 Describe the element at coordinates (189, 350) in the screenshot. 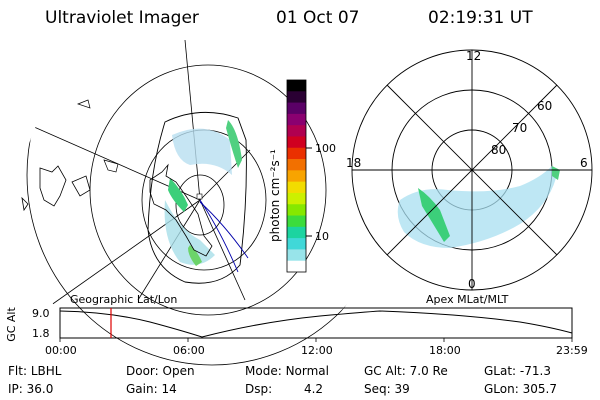

I see `x-tick-label: 06:00` at that location.